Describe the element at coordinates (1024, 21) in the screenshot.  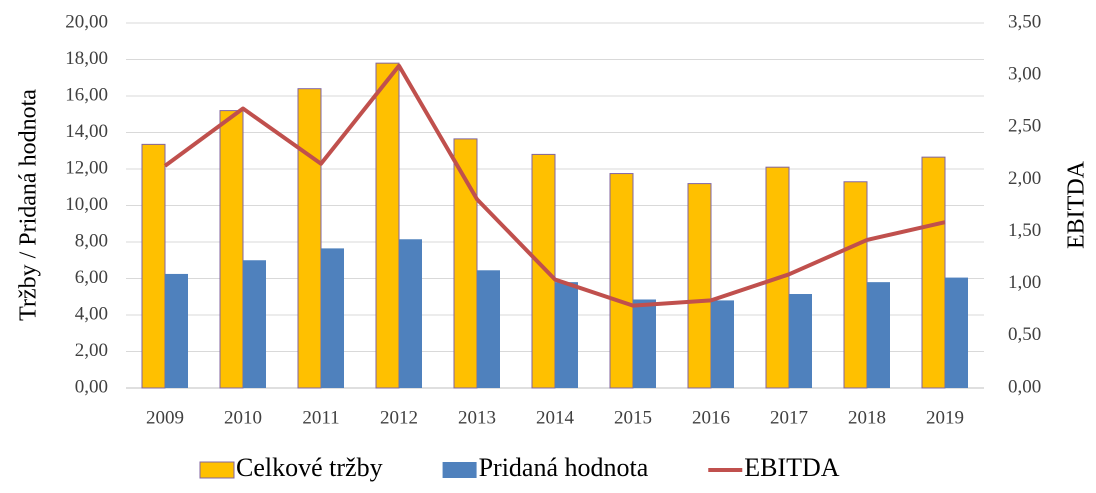
I see `y2-tick-label: 3,50` at that location.